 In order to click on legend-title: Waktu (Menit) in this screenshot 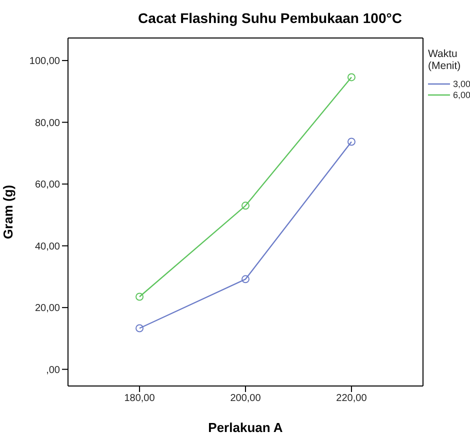, I will do `click(445, 60)`.